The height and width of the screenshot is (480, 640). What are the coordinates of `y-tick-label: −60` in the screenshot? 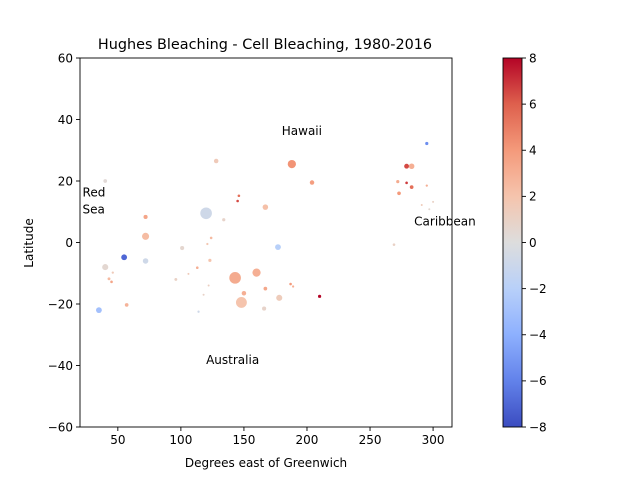 It's located at (60, 427).